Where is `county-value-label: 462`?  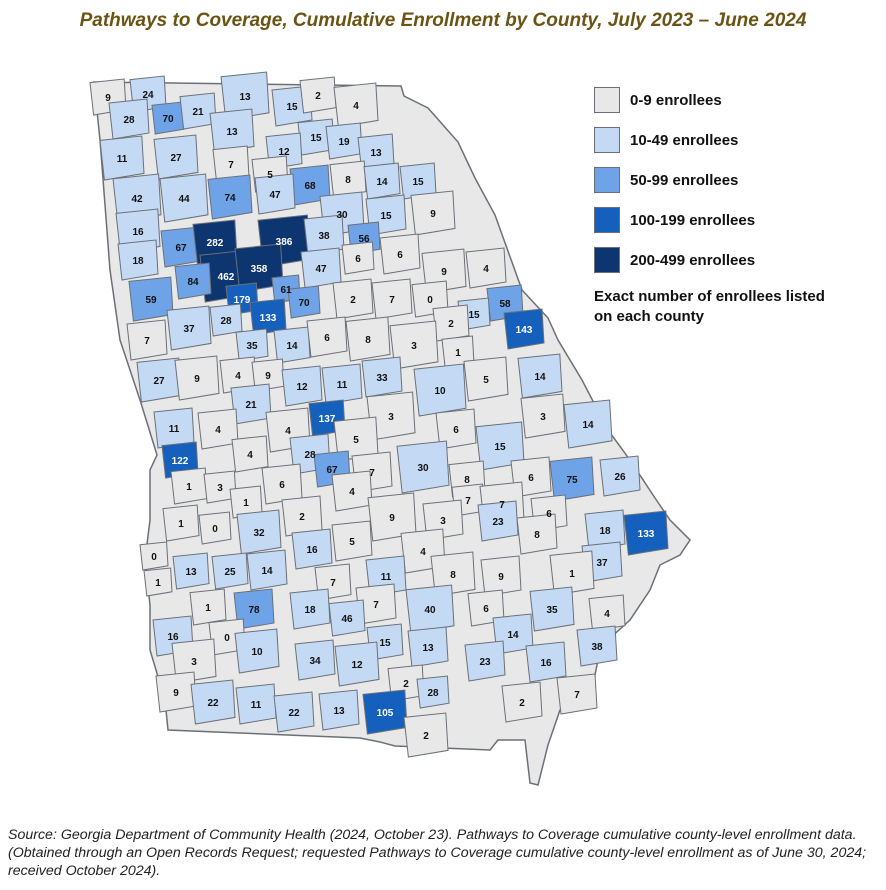
county-value-label: 462 is located at coordinates (226, 277).